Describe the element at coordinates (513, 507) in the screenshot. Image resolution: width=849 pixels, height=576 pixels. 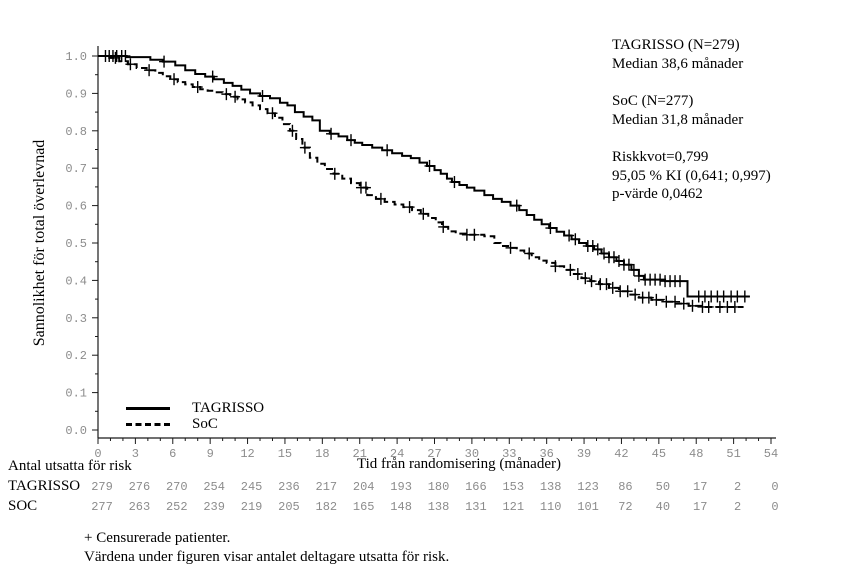
I see `svg-text: 121` at that location.